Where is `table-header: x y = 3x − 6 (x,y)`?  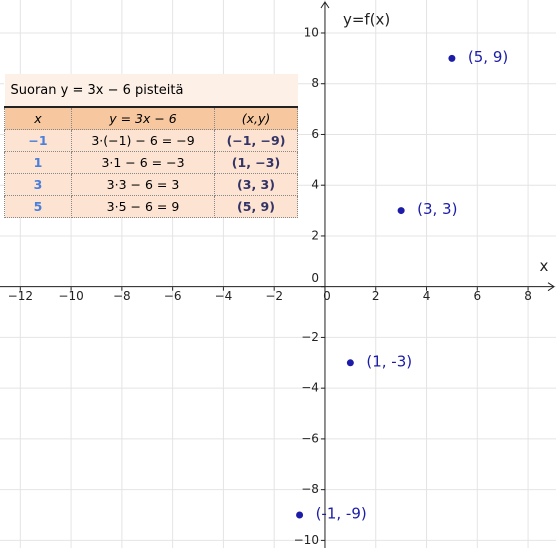
table-header: x y = 3x − 6 (x,y) is located at coordinates (151, 118).